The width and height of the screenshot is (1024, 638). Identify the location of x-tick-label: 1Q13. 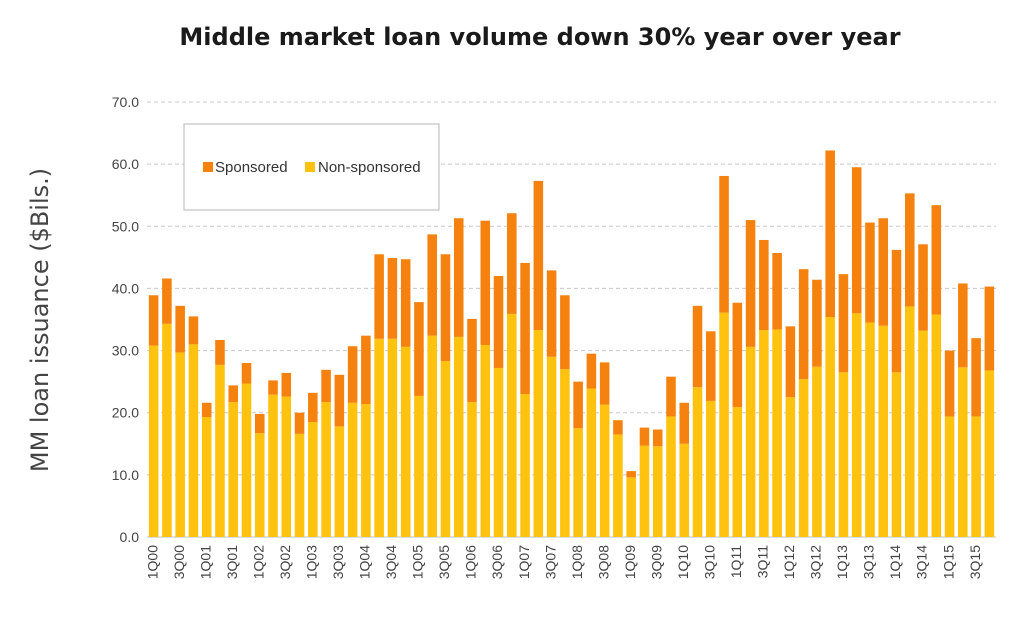
(842, 562).